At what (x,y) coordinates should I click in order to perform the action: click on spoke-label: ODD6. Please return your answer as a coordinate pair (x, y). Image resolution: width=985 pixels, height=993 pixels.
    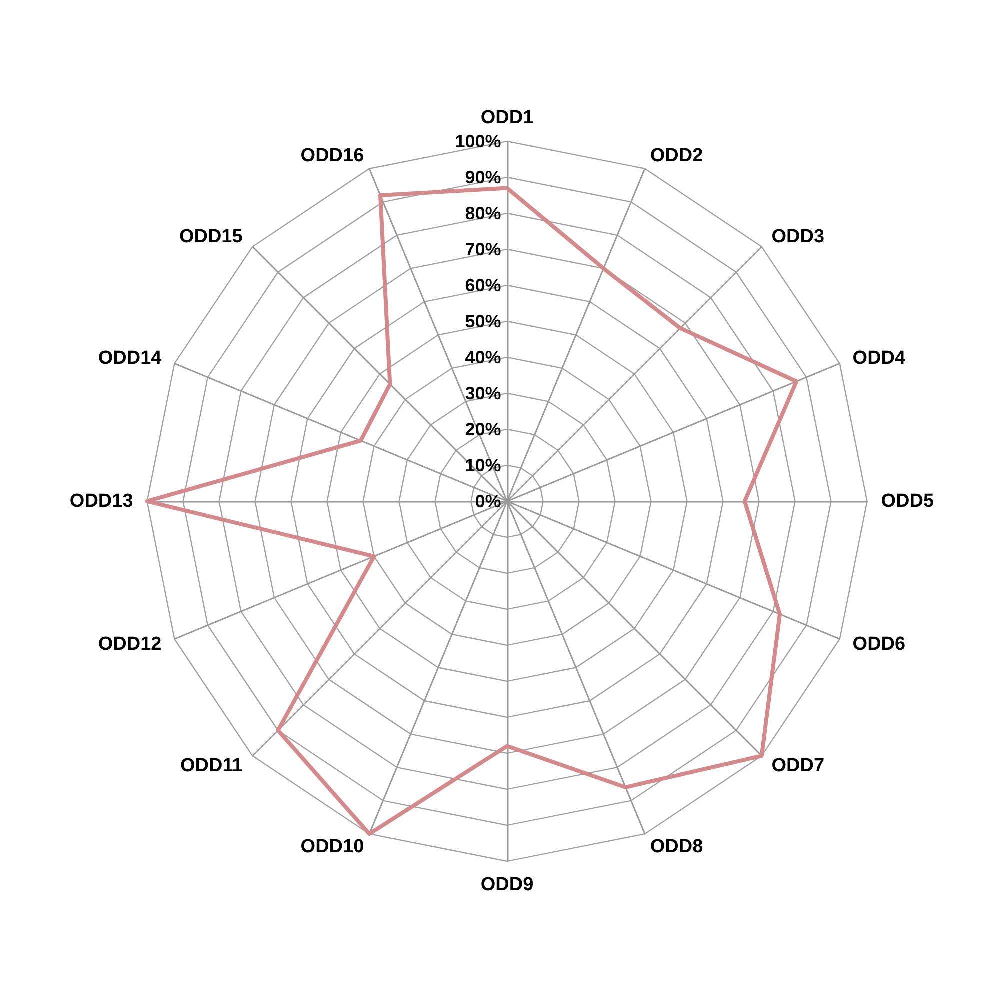
    Looking at the image, I should click on (879, 645).